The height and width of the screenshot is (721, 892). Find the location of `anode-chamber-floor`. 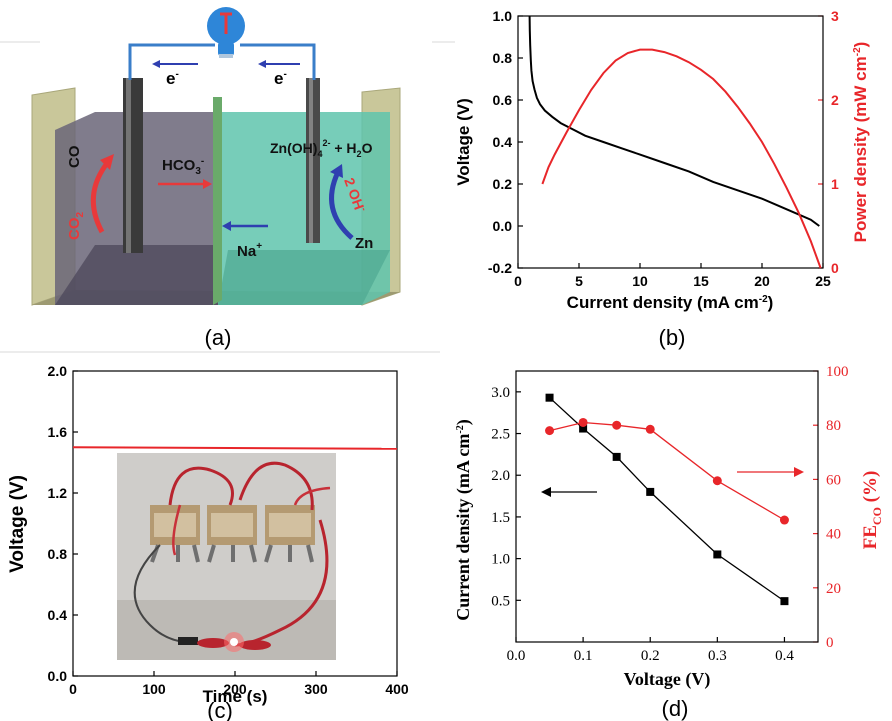

anode-chamber-floor is located at coordinates (304, 277).